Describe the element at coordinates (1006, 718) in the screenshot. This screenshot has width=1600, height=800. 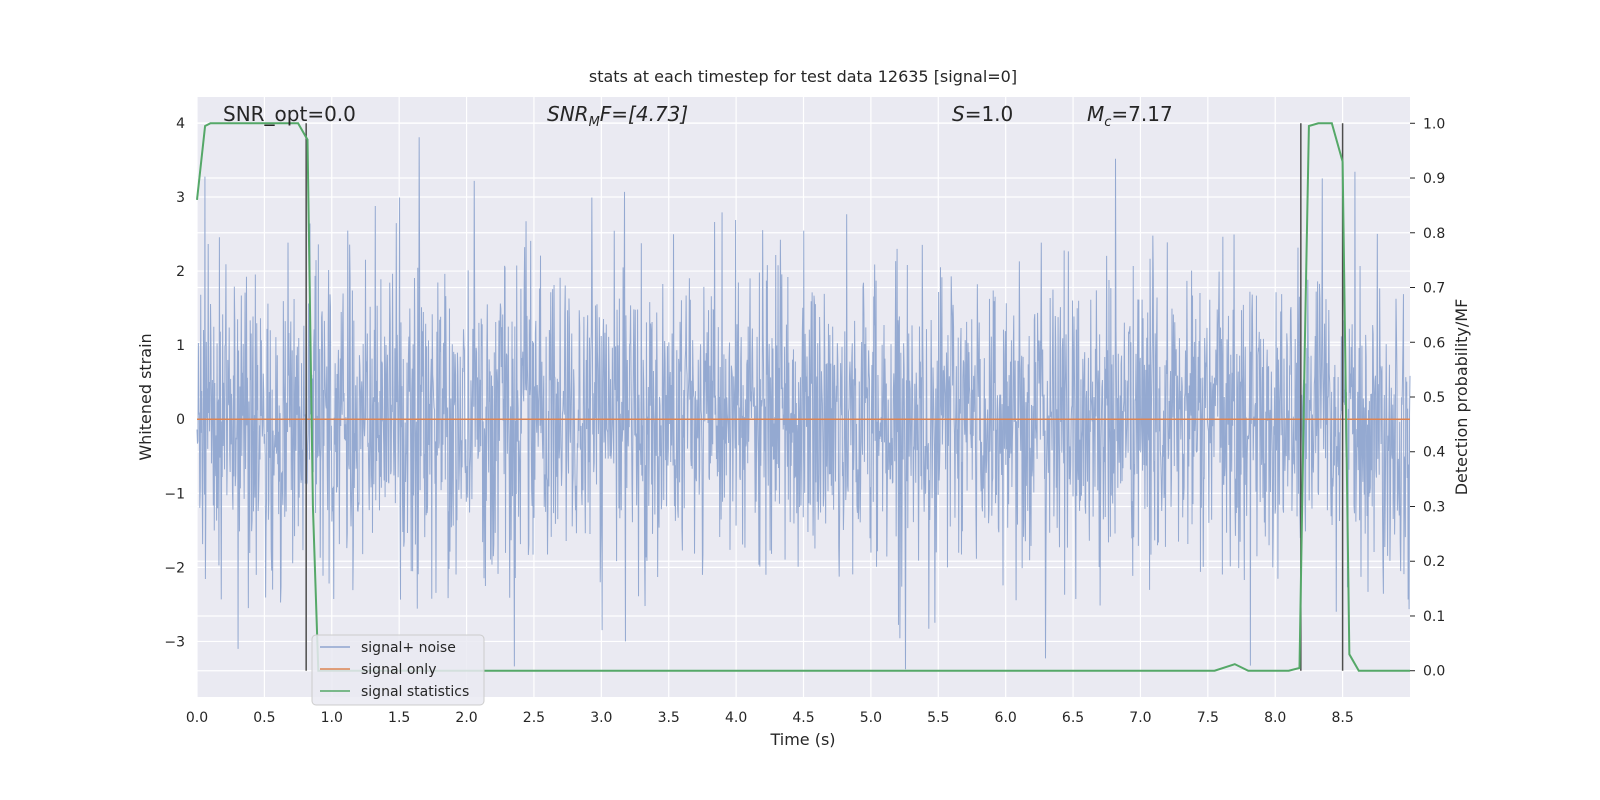
I see `x-tick-label: 6.0` at that location.